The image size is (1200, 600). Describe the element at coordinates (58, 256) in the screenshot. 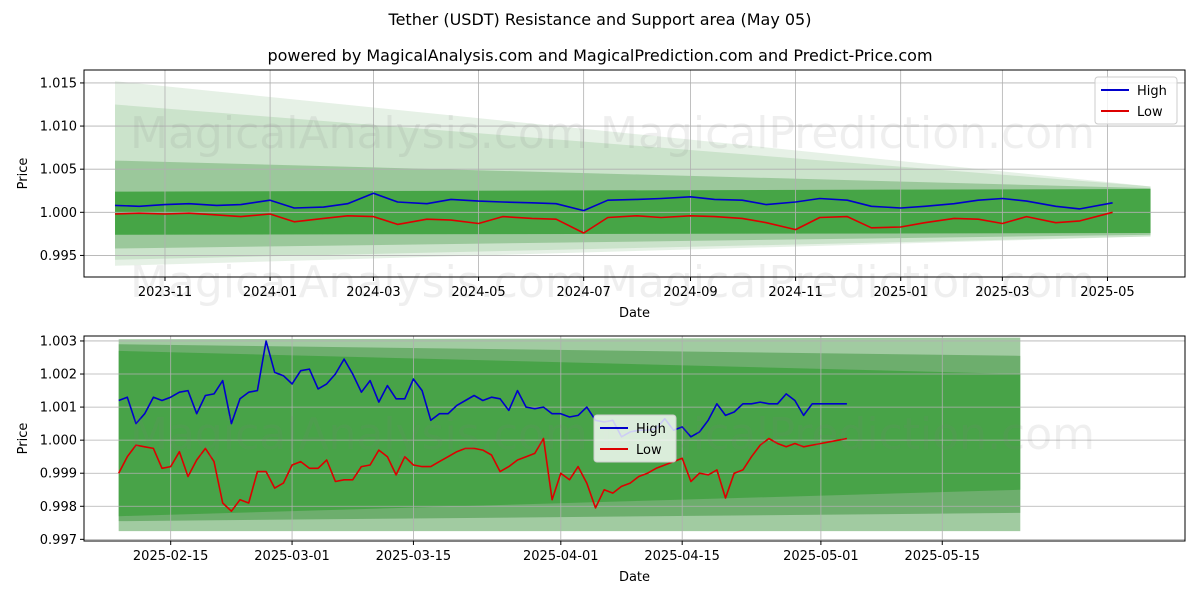

I see `y-tick-label: 0.995` at that location.